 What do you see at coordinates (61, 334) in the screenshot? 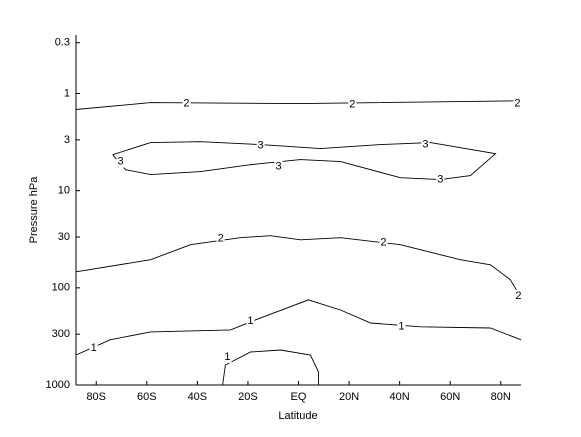
I see `y-tick-label: 300` at bounding box center [61, 334].